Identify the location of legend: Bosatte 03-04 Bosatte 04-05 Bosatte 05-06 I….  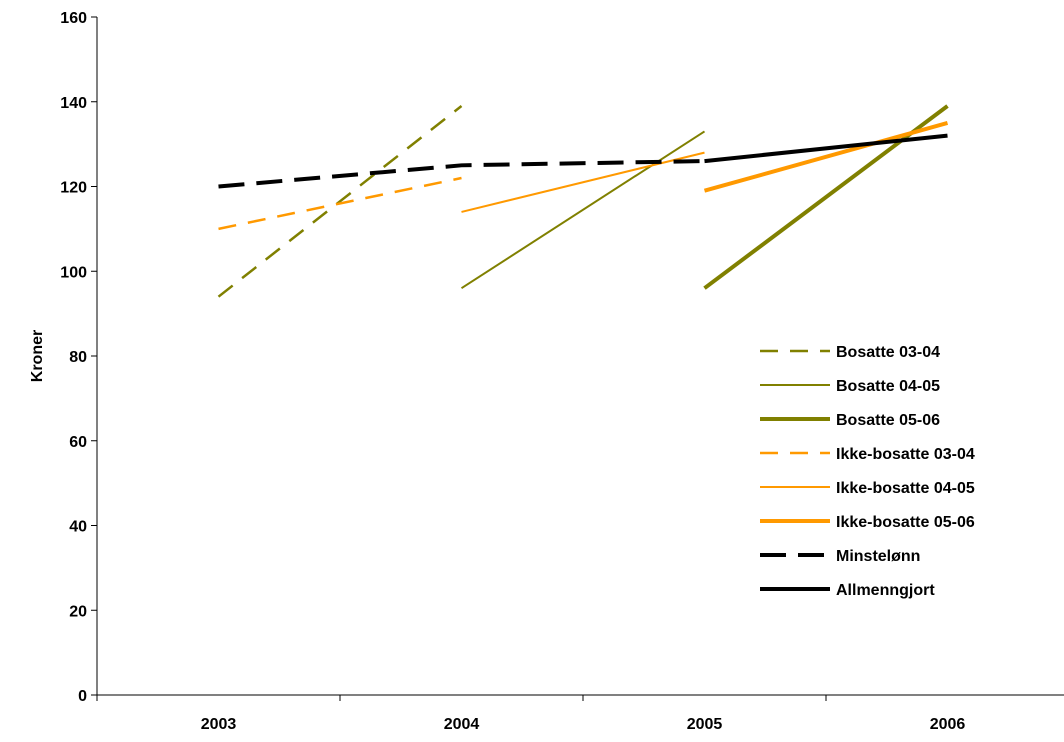
(867, 471).